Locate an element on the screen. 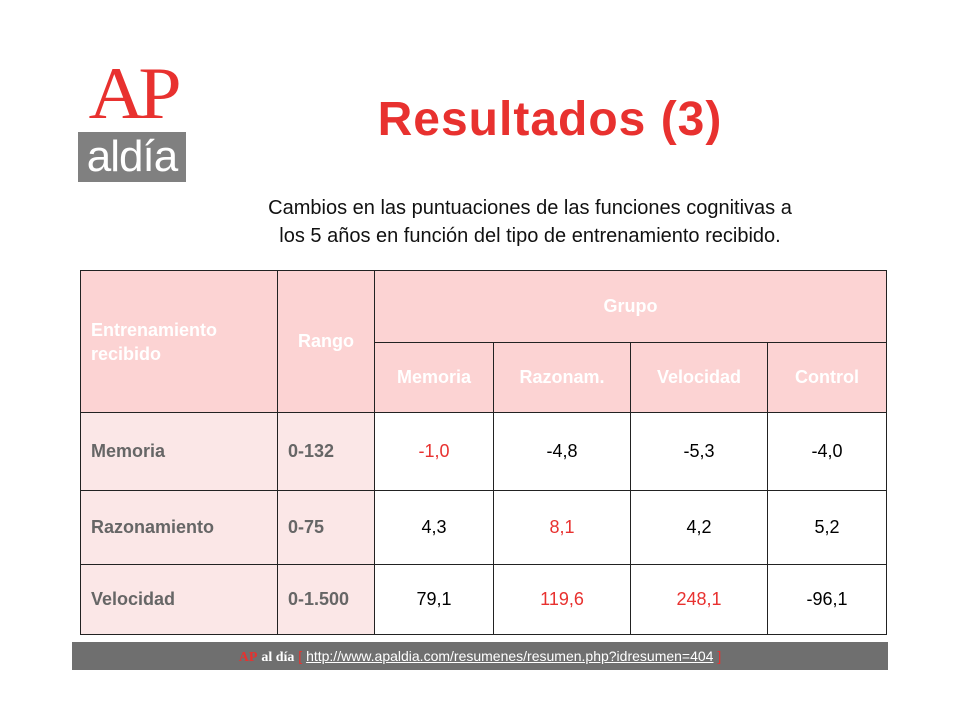  cell-value: -1,0 is located at coordinates (434, 451).